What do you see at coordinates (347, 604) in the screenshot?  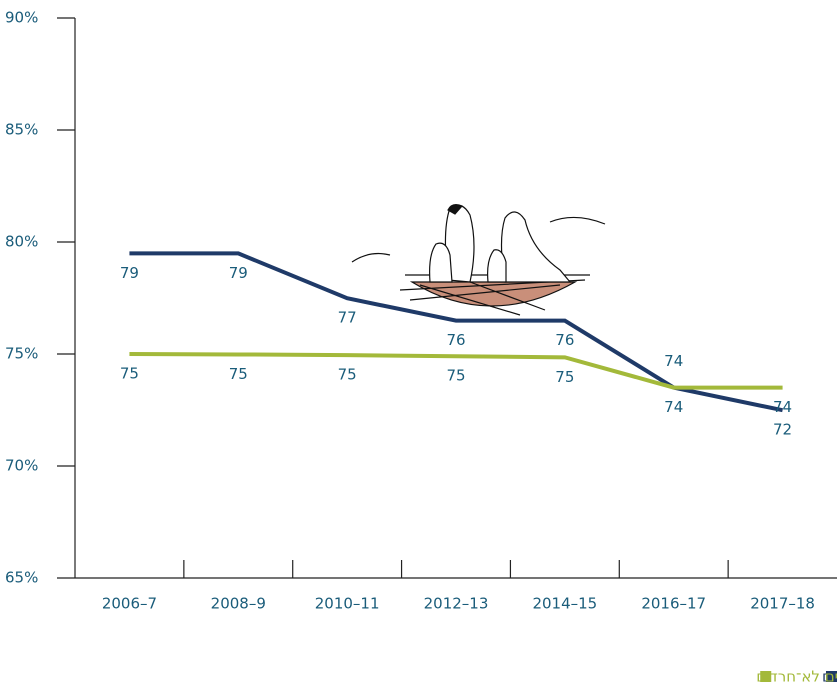 I see `x-tick-label: 2010–11` at bounding box center [347, 604].